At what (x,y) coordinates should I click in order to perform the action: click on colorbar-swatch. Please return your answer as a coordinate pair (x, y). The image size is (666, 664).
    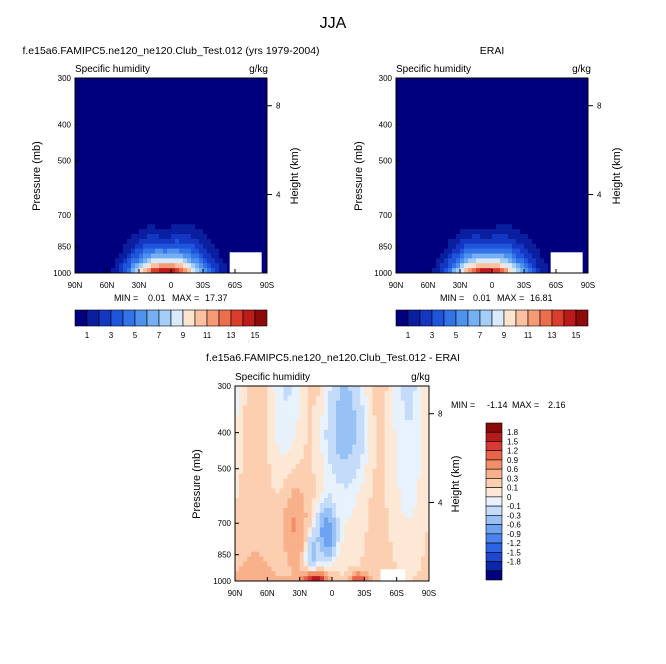
    Looking at the image, I should click on (582, 318).